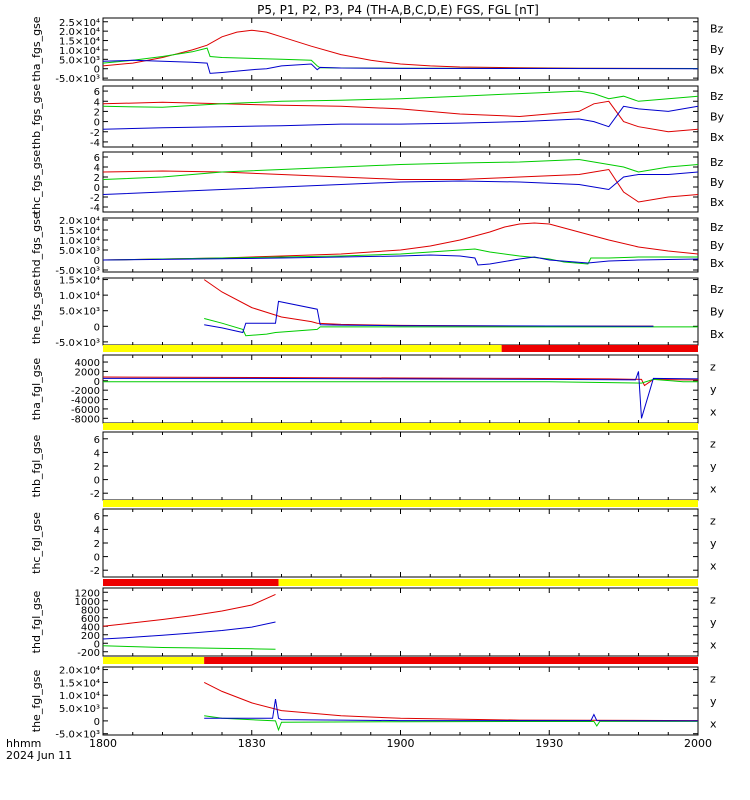 This screenshot has height=800, width=750. Describe the element at coordinates (88, 653) in the screenshot. I see `y-tick-label: -200` at that location.